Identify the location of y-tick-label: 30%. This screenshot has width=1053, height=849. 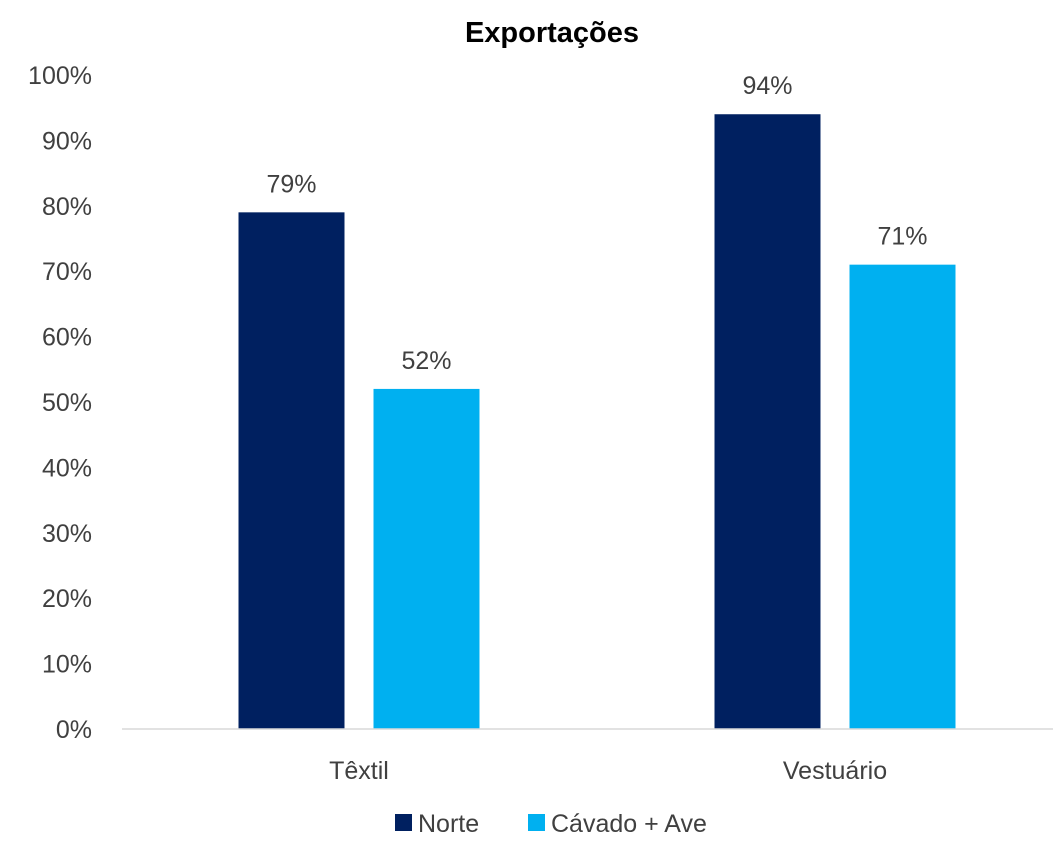
(67, 534).